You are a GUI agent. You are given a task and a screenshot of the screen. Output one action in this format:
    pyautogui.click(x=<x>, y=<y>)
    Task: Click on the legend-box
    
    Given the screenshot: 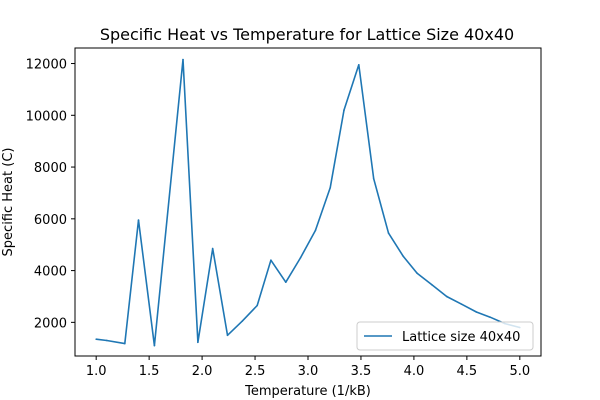 What is the action you would take?
    pyautogui.click(x=445, y=336)
    